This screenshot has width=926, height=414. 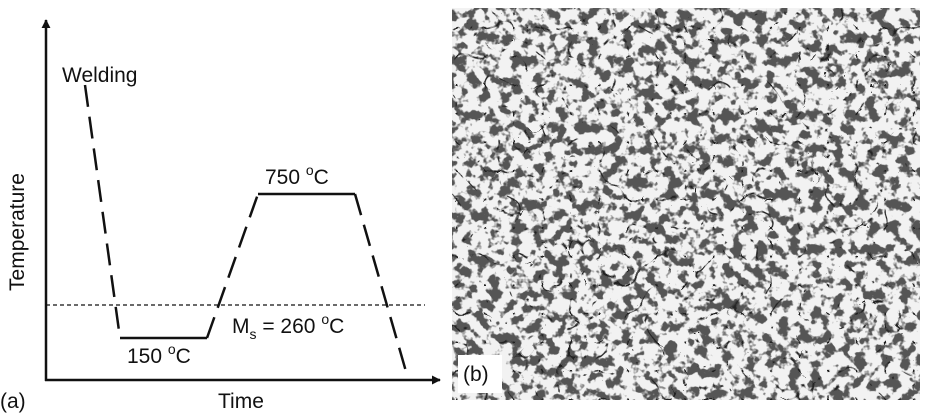 What do you see at coordinates (285, 177) in the screenshot?
I see `number: 750` at bounding box center [285, 177].